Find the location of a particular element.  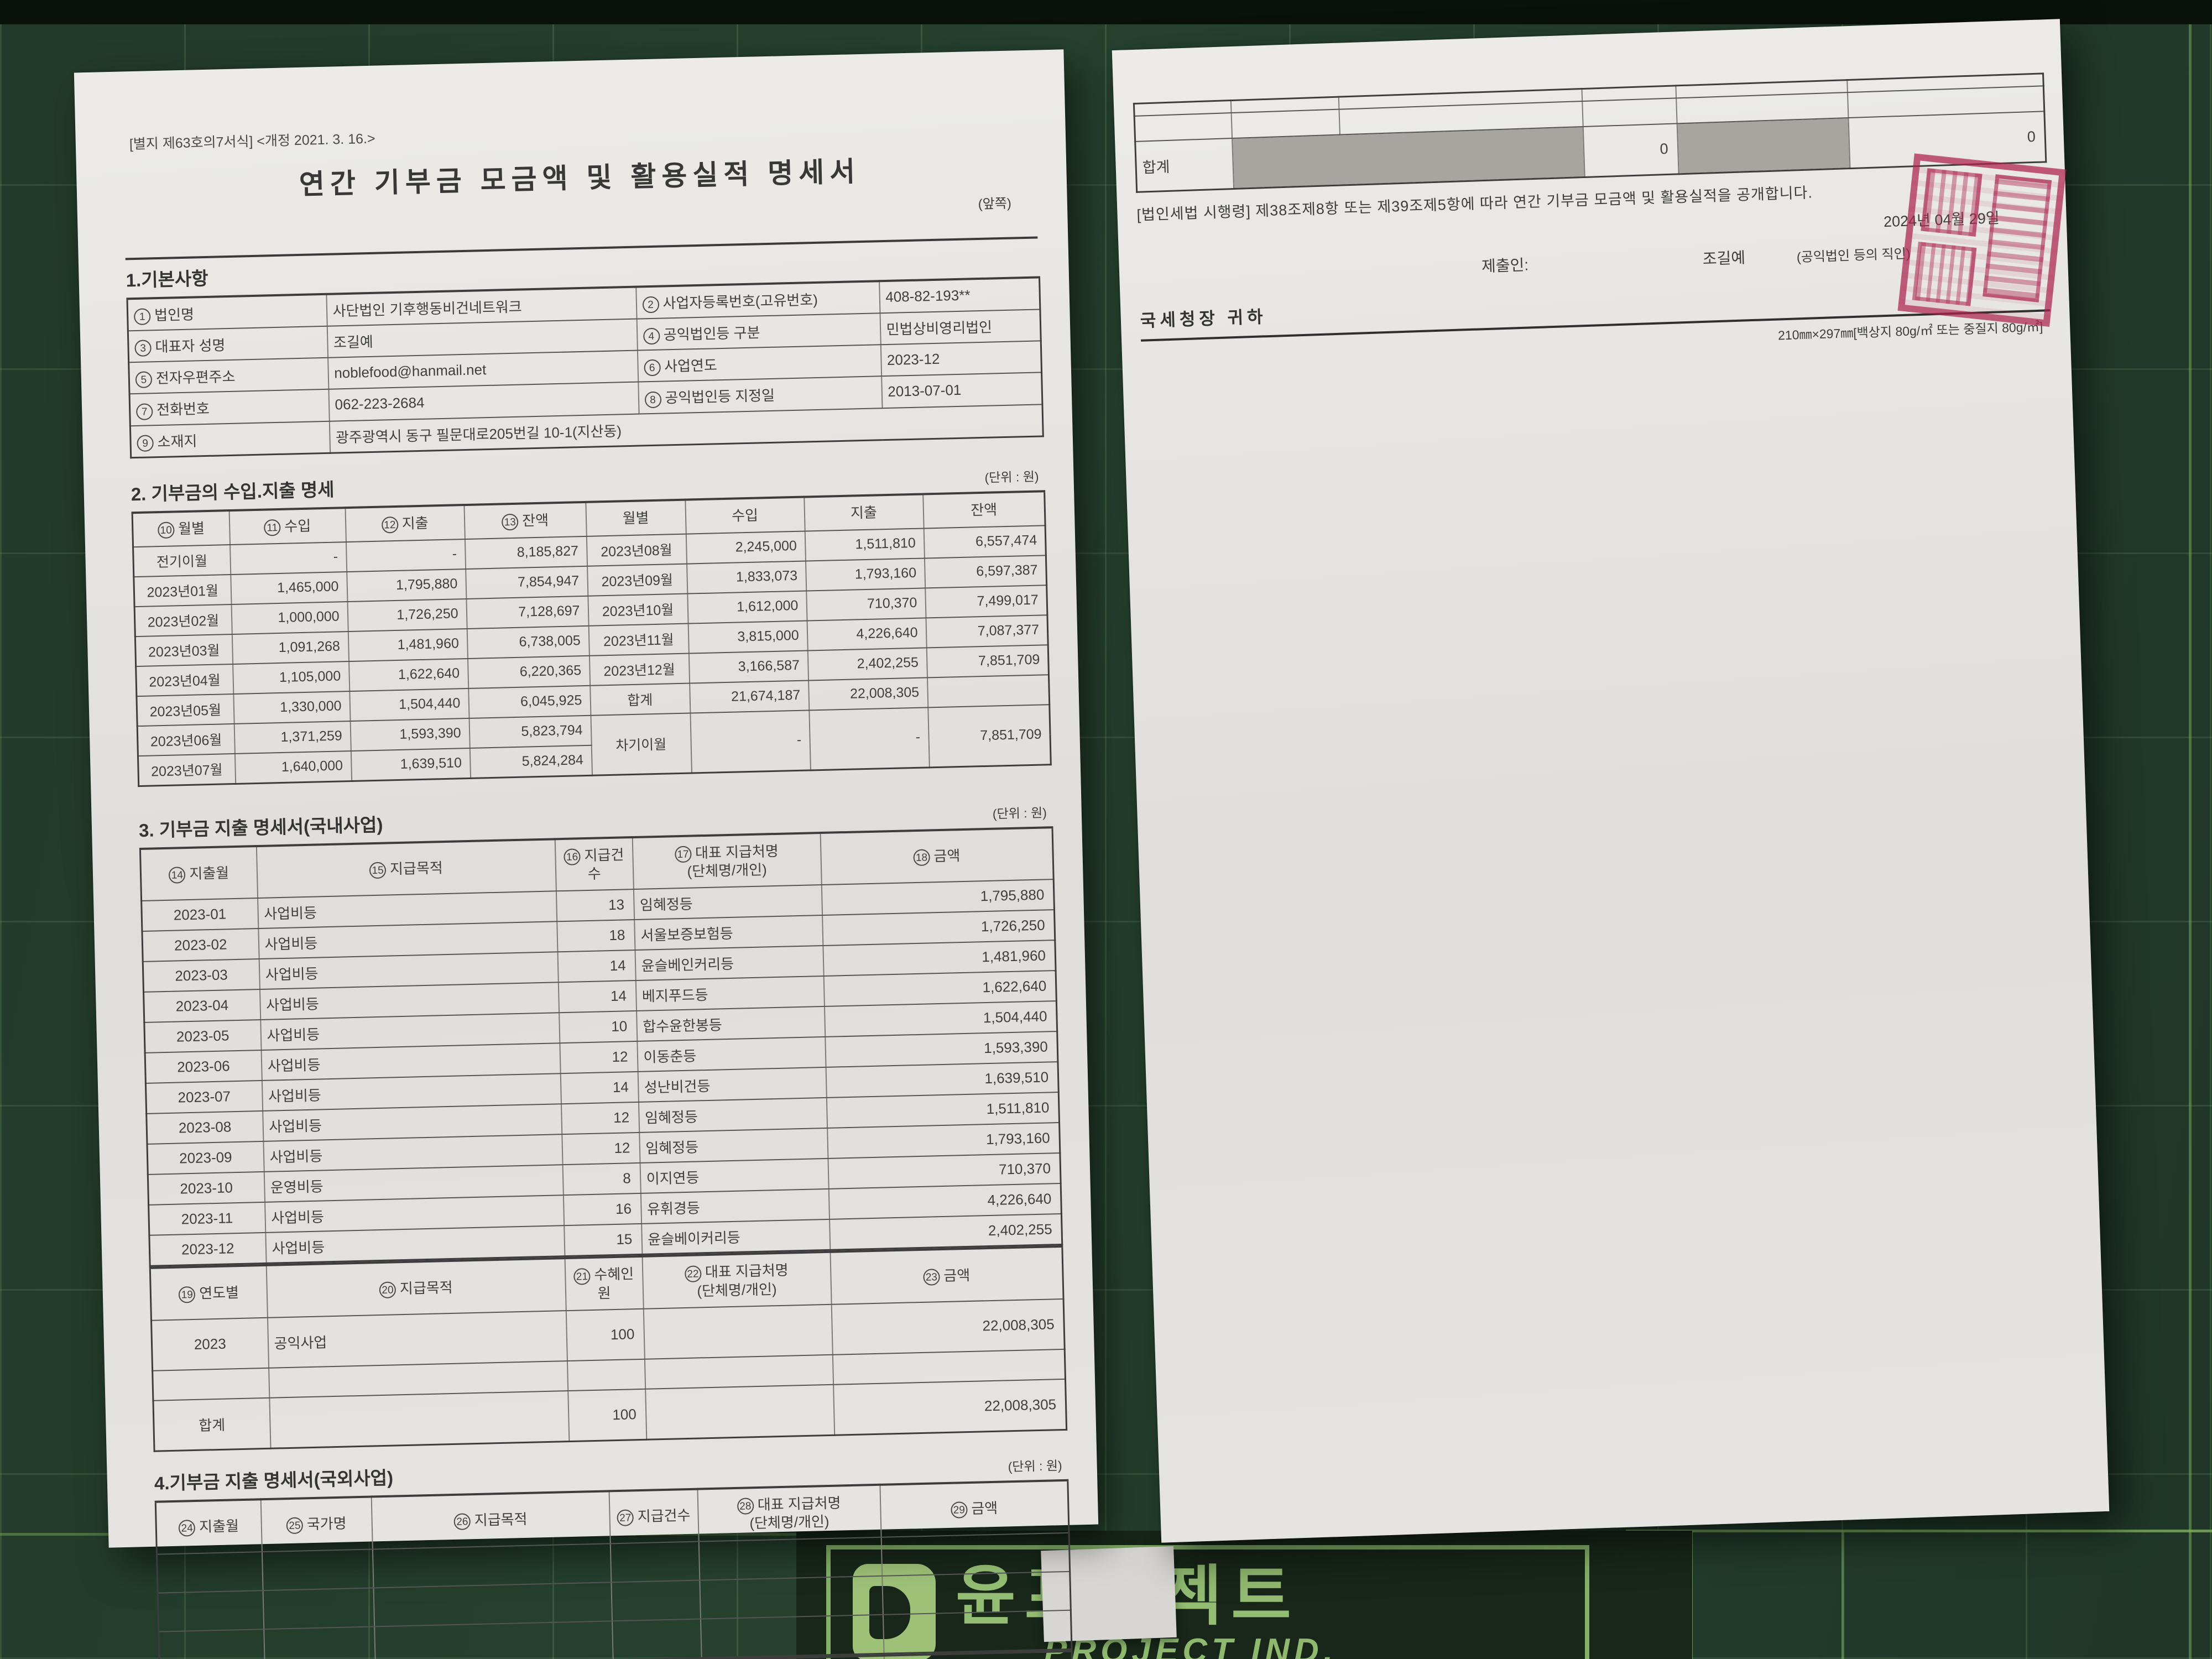

table-cell: 7,128,697 is located at coordinates (527, 613).